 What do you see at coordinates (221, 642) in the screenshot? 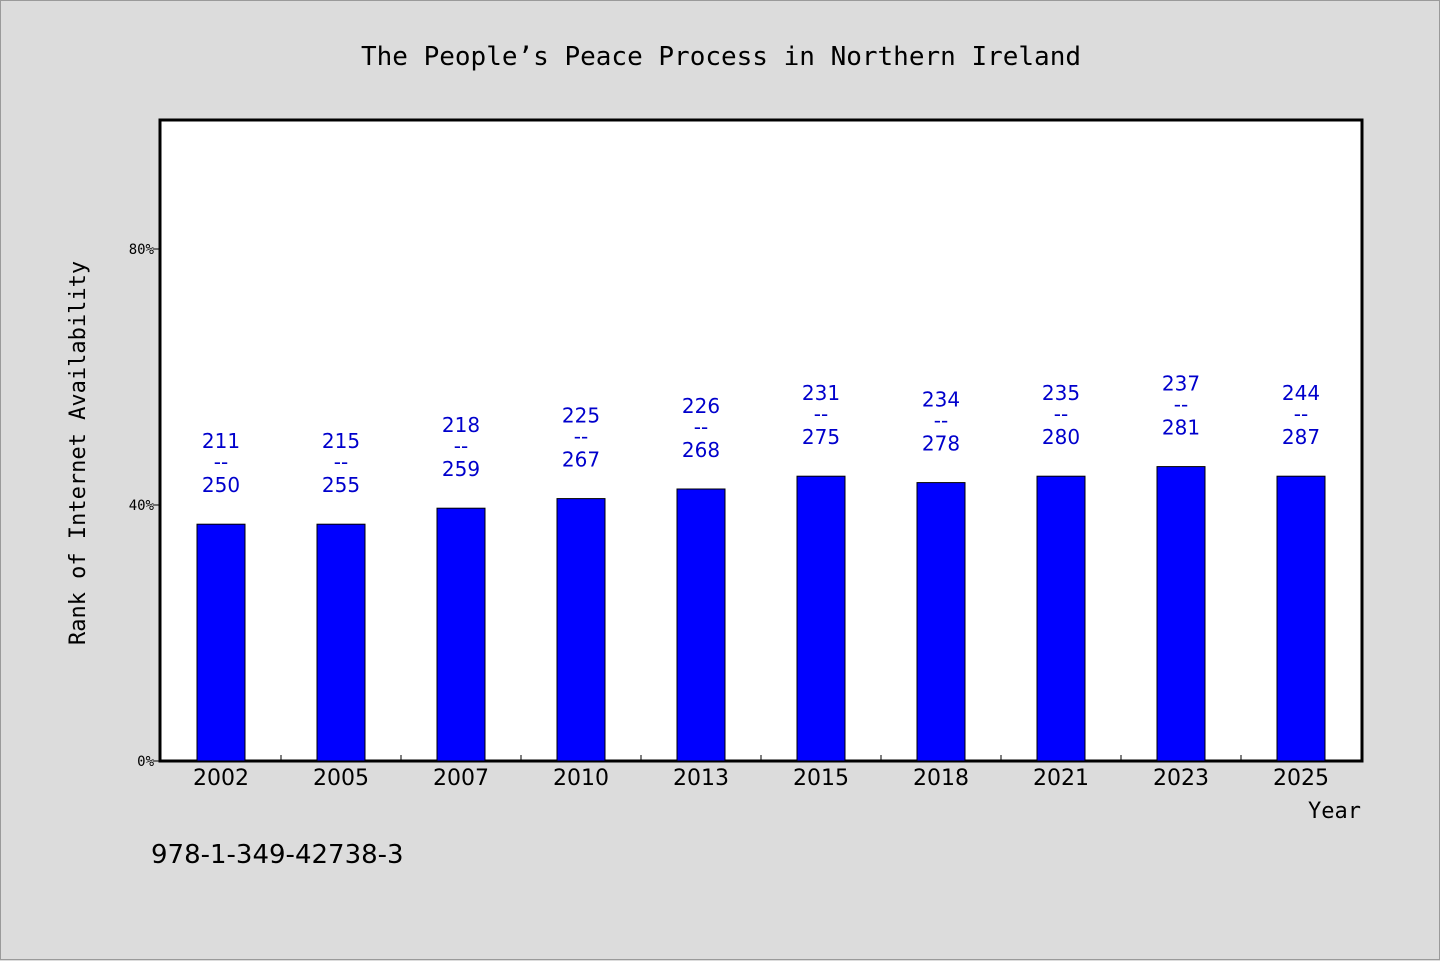
I see `bar-2002` at bounding box center [221, 642].